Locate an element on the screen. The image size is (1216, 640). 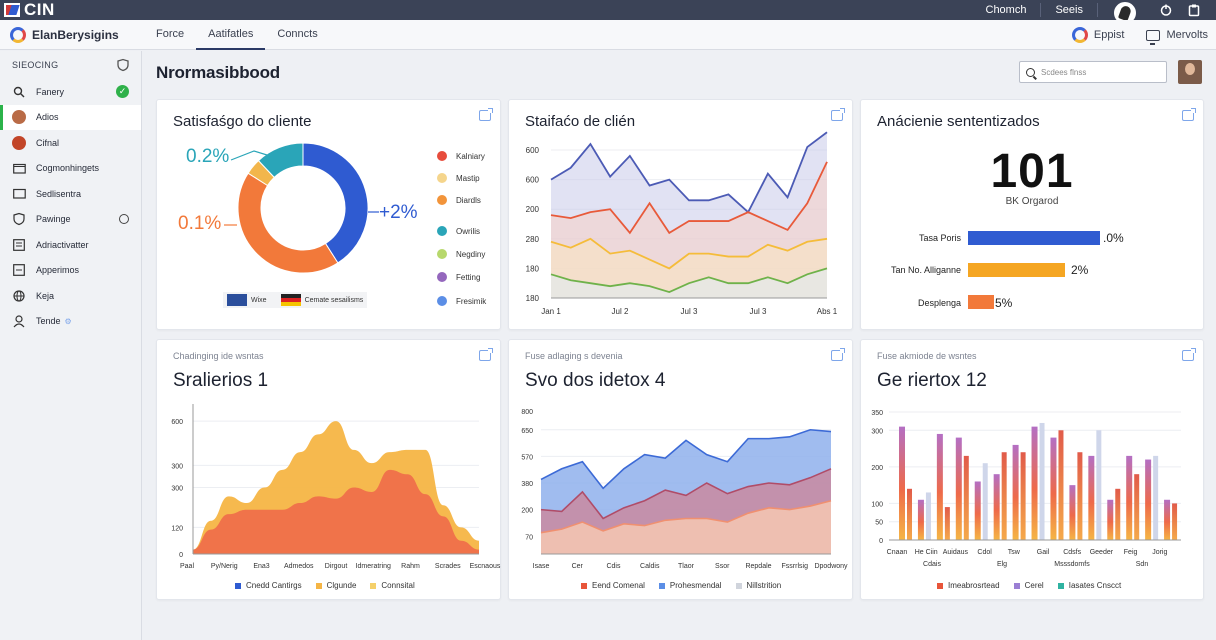
sidebar-item-cifnal: Cifnal is located at coordinates (70, 143).